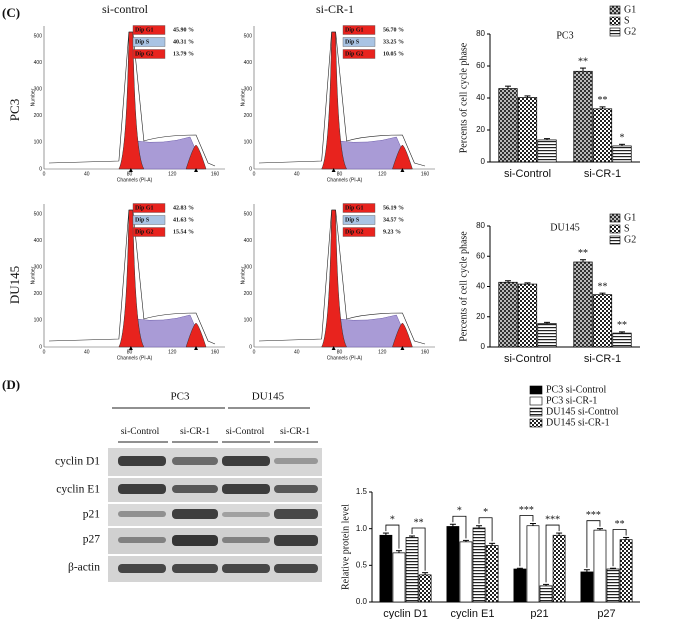 The height and width of the screenshot is (619, 685). What do you see at coordinates (362, 564) in the screenshot?
I see `y-tick-label: 0.5` at bounding box center [362, 564].